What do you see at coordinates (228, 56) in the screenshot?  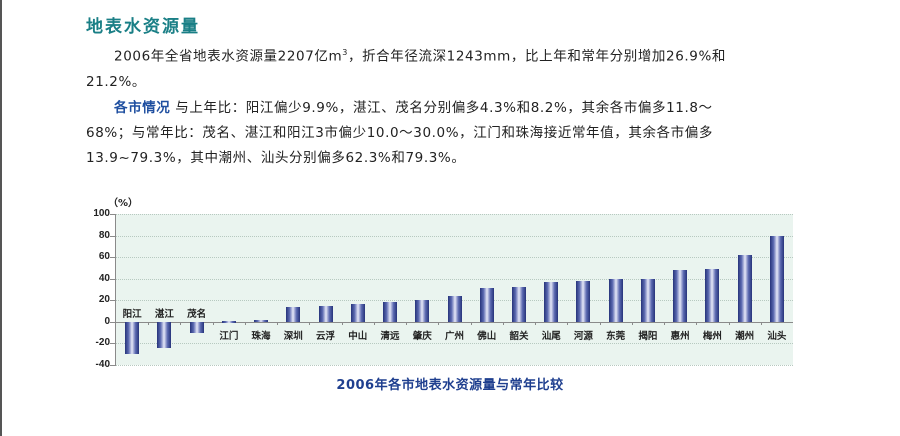 I see `summary-line1: 2006年全省地表水资源量2207亿m` at bounding box center [228, 56].